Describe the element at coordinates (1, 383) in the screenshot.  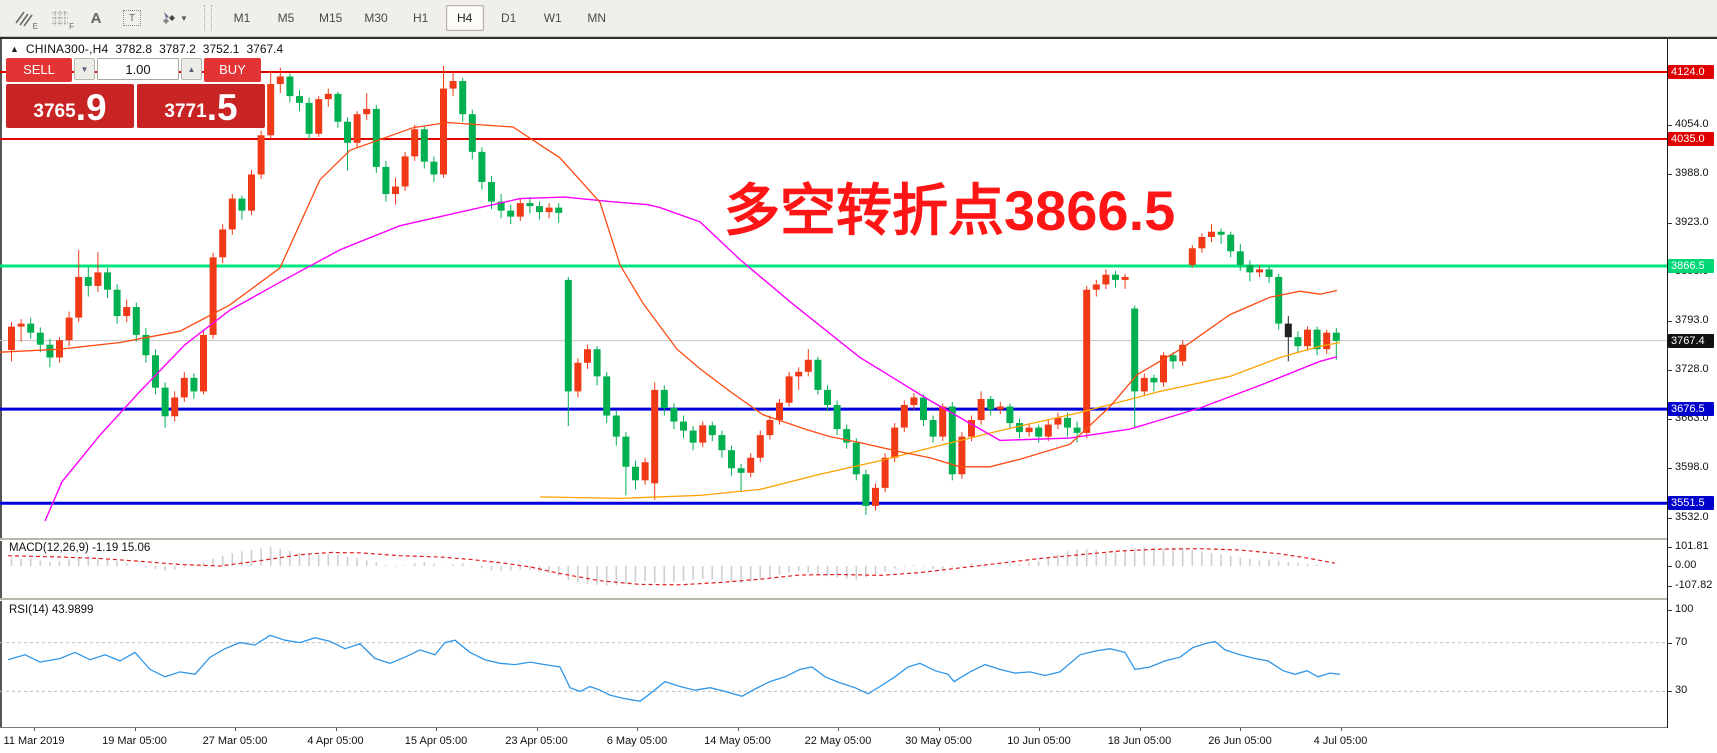
I see `window-left-border` at that location.